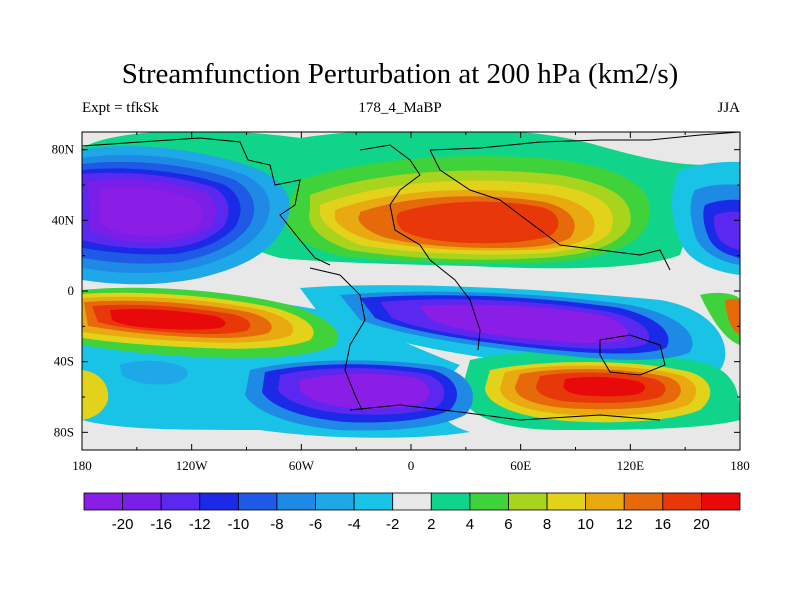  What do you see at coordinates (732, 317) in the screenshot?
I see `contour-fill-right-orange` at bounding box center [732, 317].